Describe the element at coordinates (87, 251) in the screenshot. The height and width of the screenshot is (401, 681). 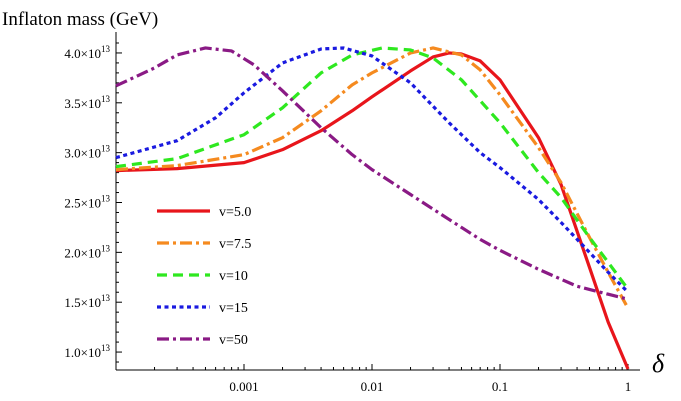
I see `y-tick-label: 2.0×10¹³` at that location.